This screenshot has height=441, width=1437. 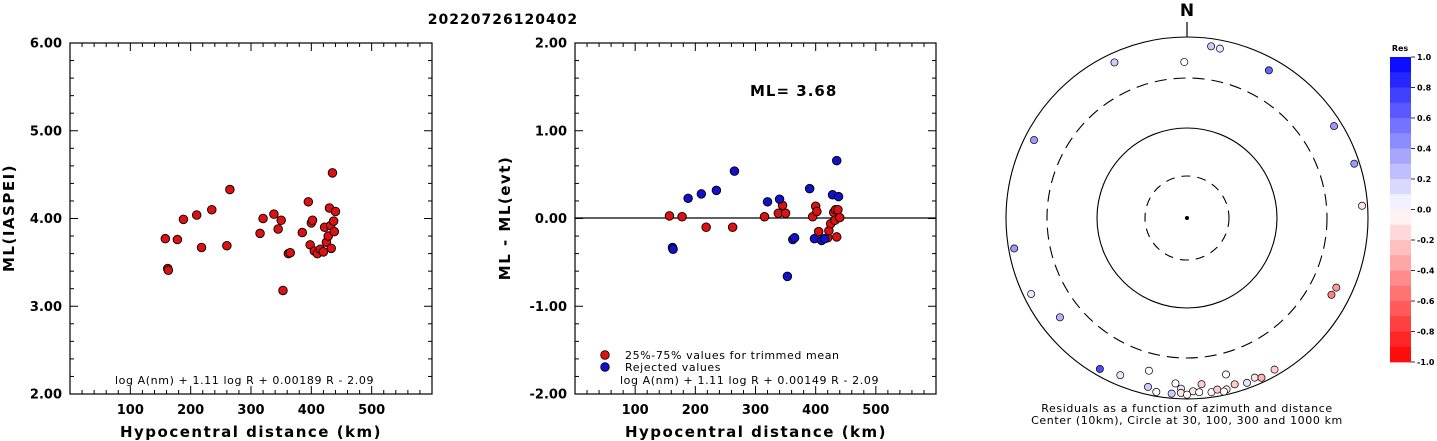 What do you see at coordinates (793, 91) in the screenshot?
I see `ml-annotation: ML= 3.68` at bounding box center [793, 91].